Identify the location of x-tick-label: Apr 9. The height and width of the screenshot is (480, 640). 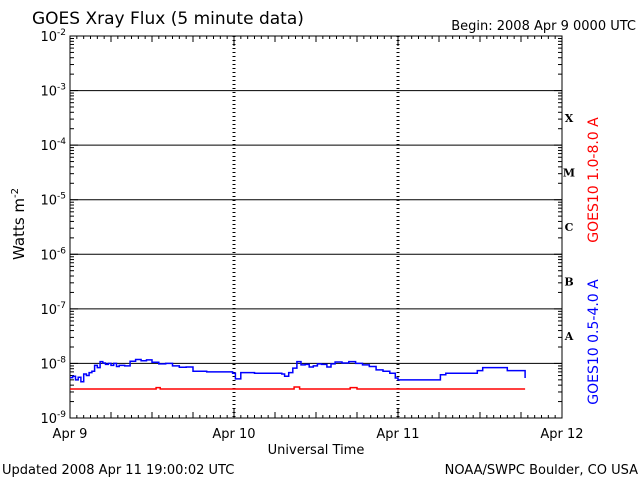
(70, 434).